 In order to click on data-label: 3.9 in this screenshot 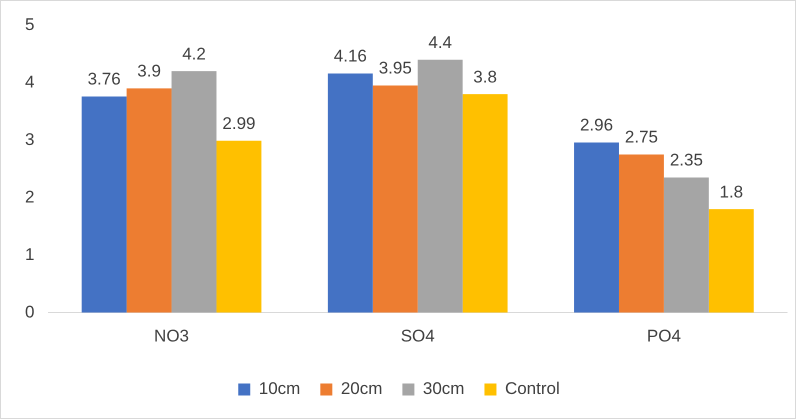, I will do `click(149, 71)`.